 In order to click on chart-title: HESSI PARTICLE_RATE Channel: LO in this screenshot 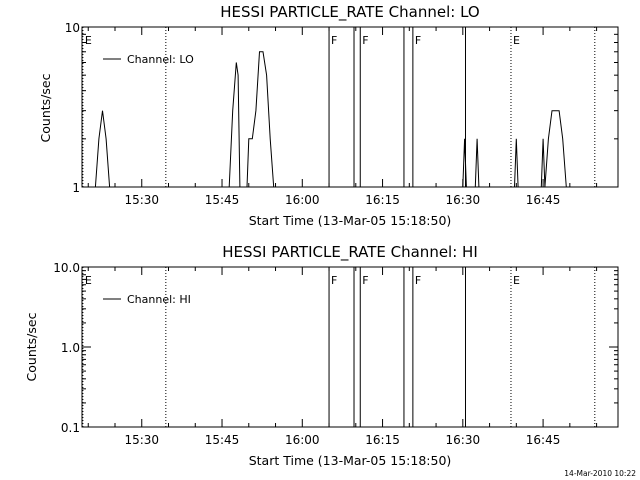, I will do `click(349, 12)`.